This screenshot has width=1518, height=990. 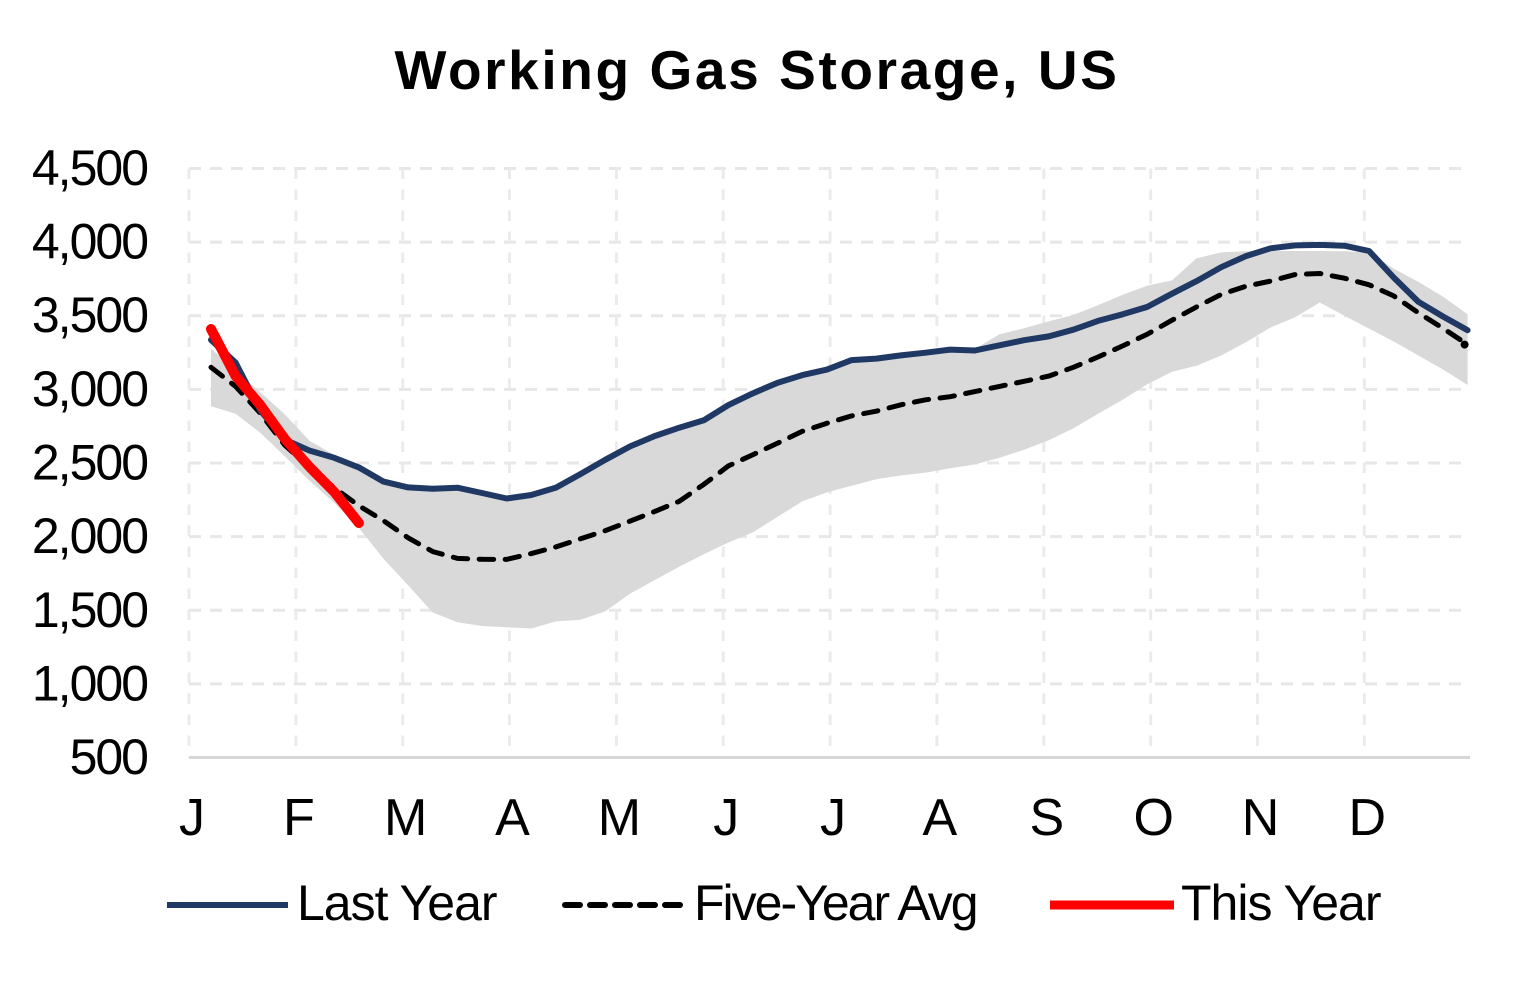 I want to click on svg-text: 4,500, so click(x=89, y=168).